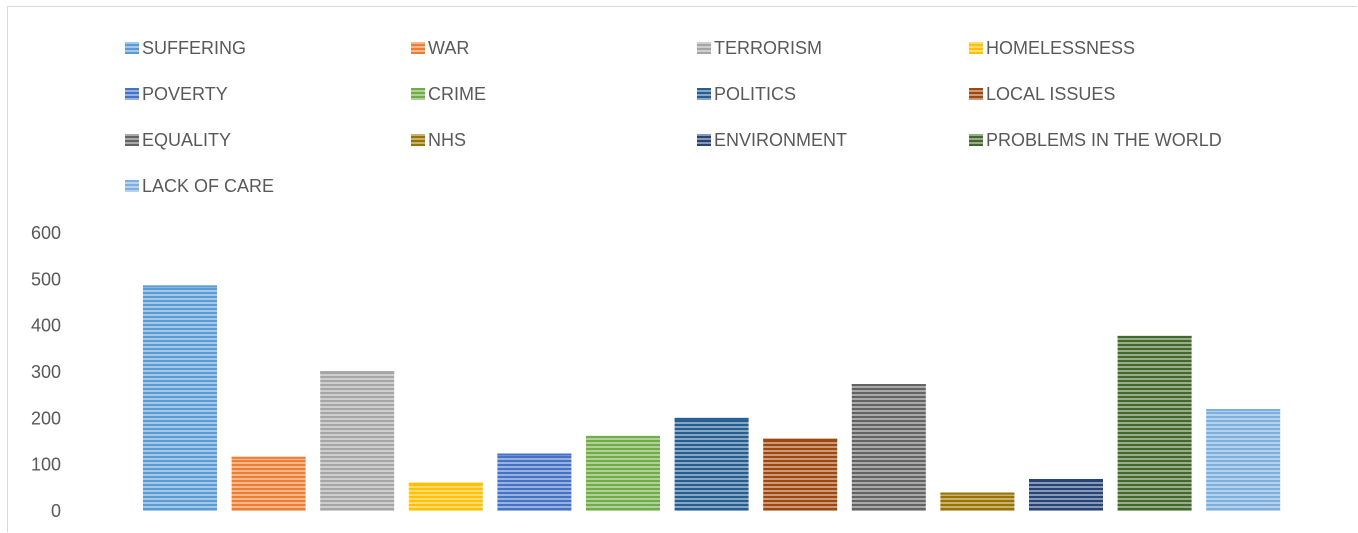  I want to click on legend-item-terrorism: TERRORISM, so click(759, 48).